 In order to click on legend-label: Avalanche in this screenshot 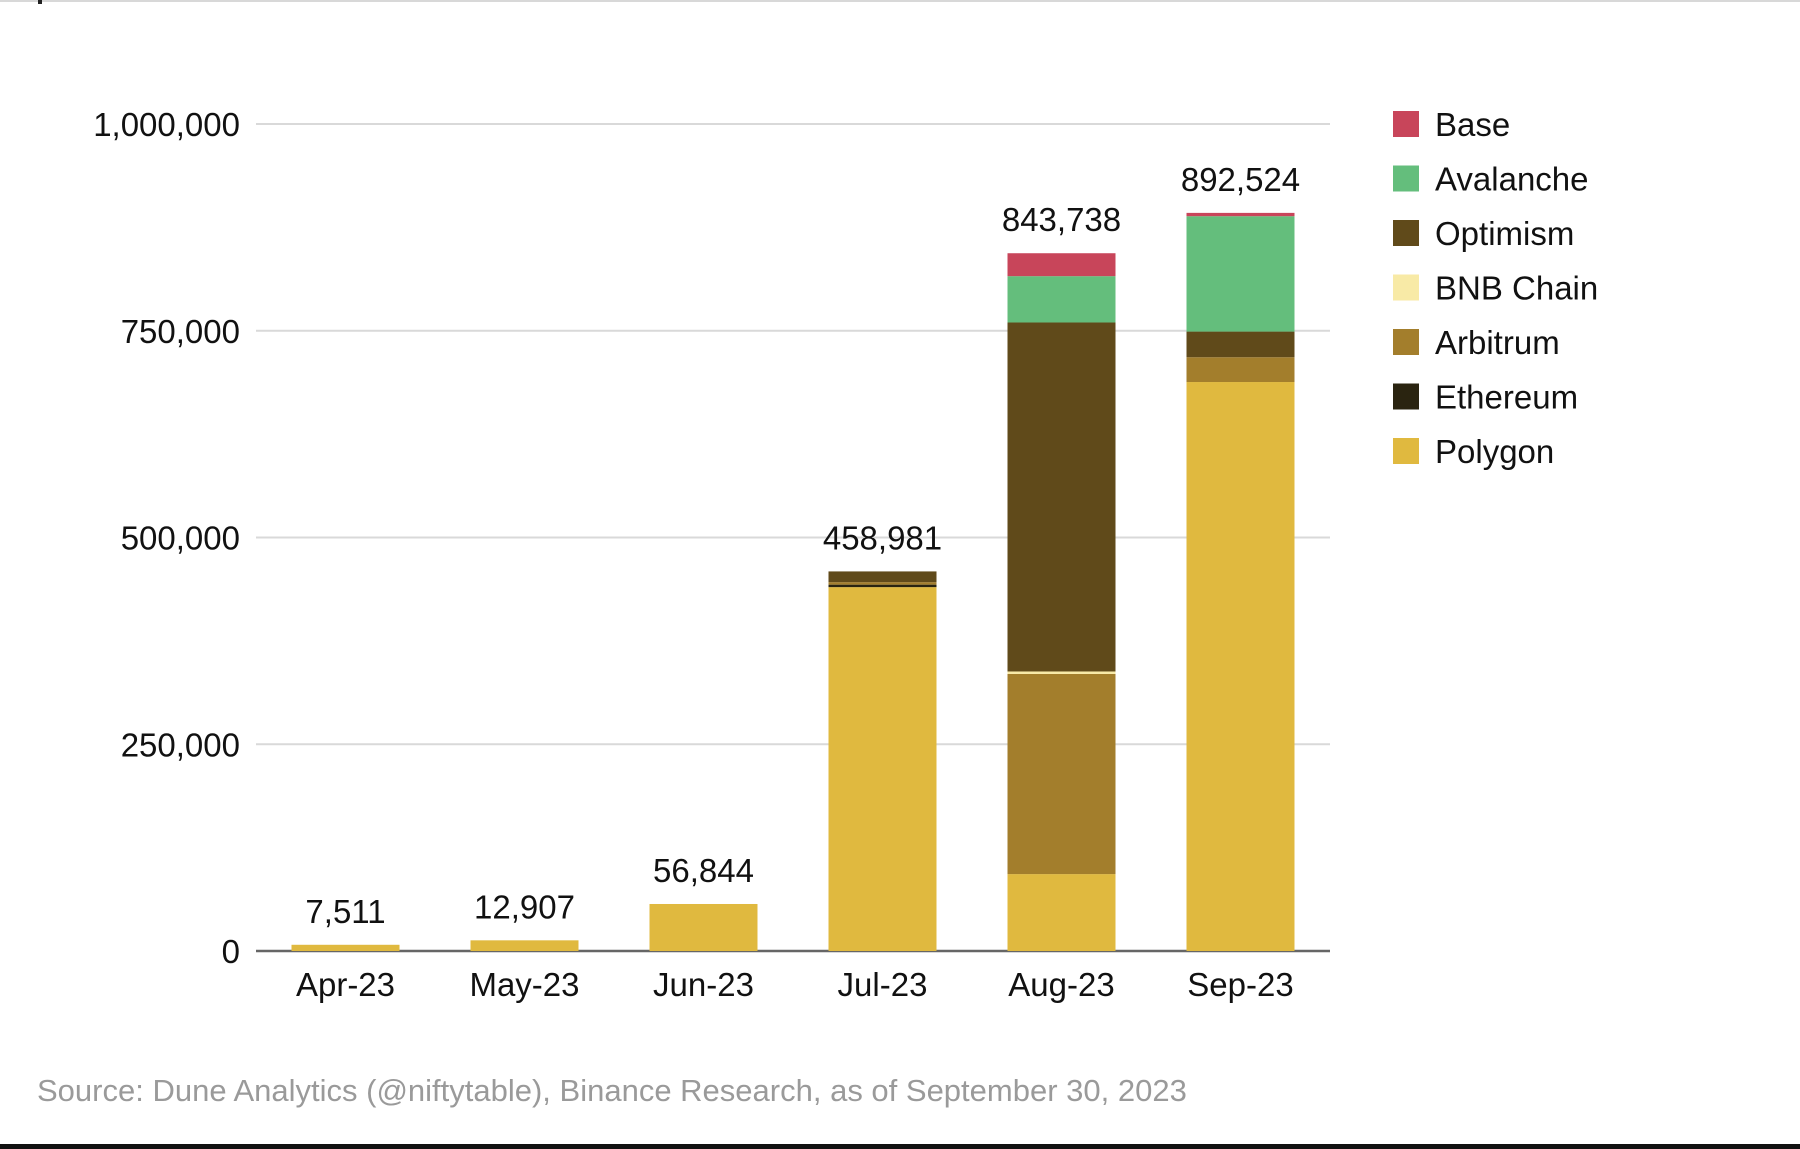, I will do `click(1512, 179)`.